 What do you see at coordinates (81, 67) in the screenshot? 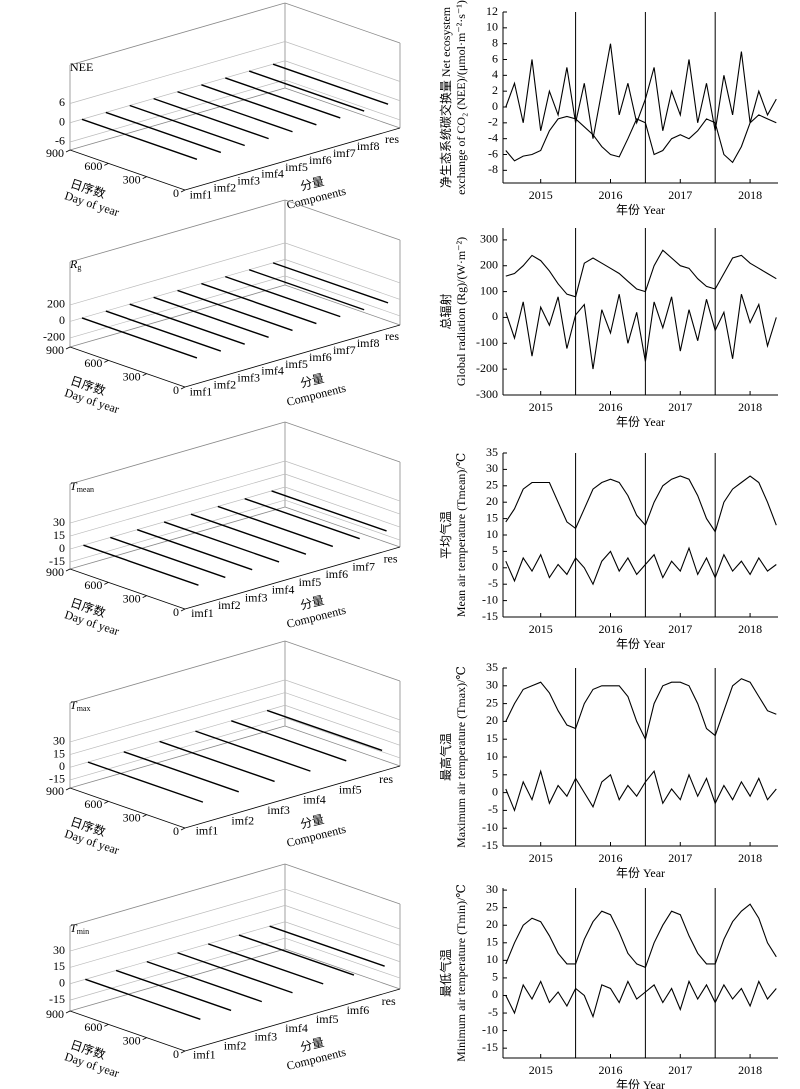
I see `panel-title-main: NEE` at bounding box center [81, 67].